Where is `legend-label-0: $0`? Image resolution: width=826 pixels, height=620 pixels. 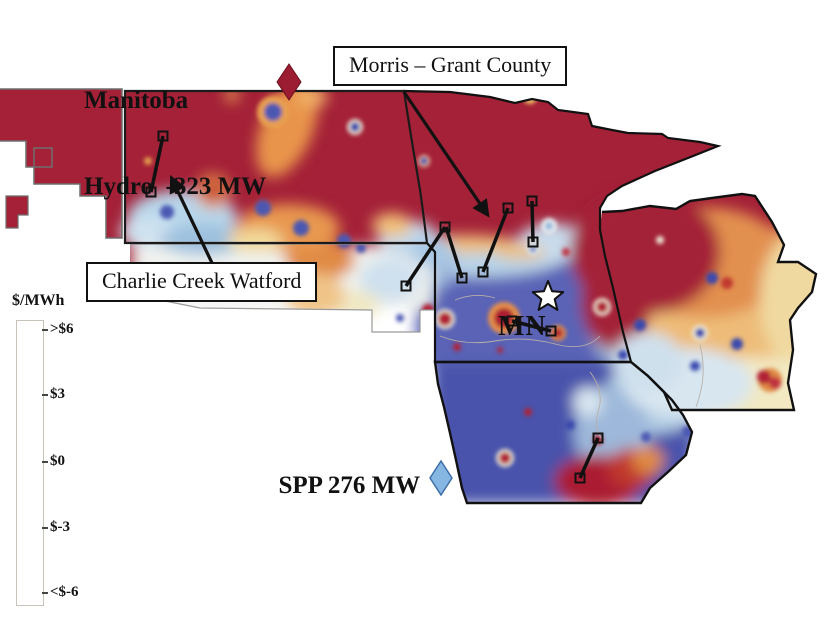 legend-label-0: $0 is located at coordinates (57, 461).